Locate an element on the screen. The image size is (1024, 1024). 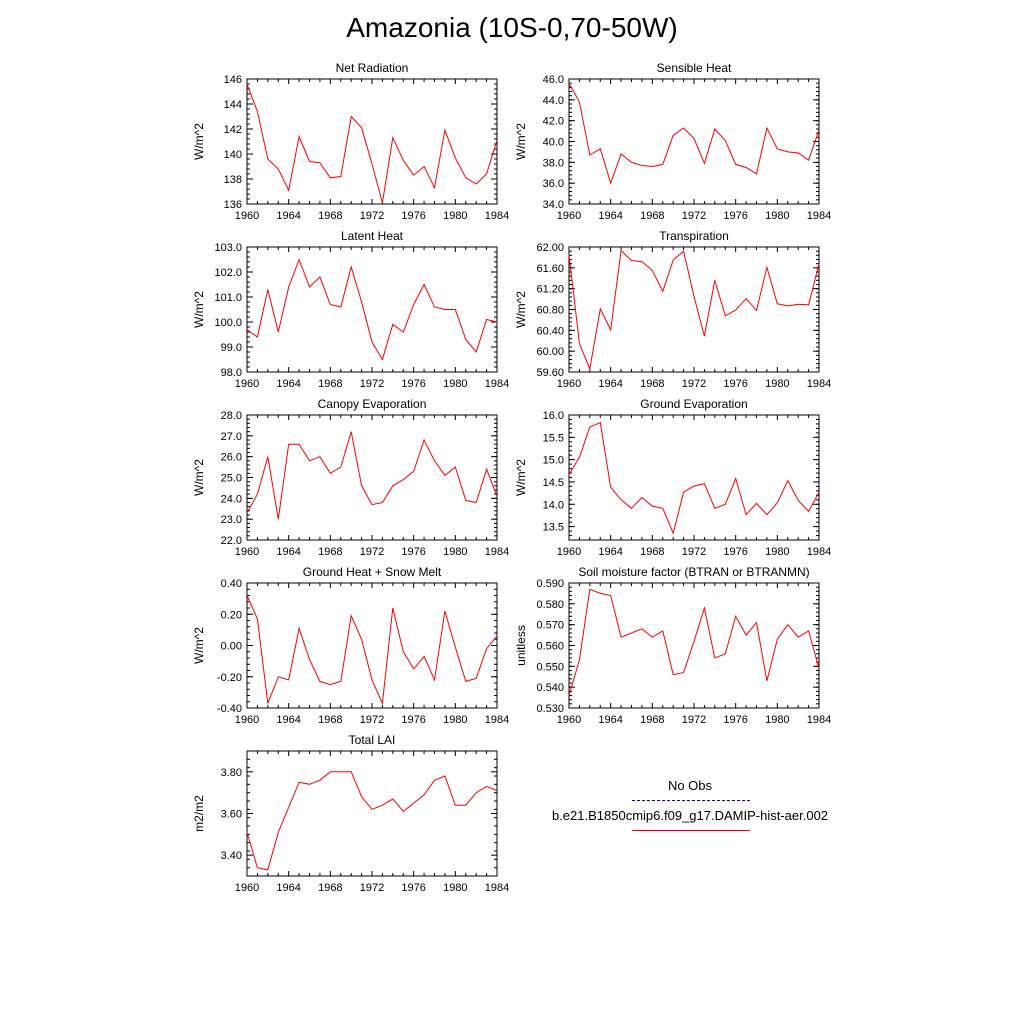
y-tick-label: 0.20 is located at coordinates (231, 615).